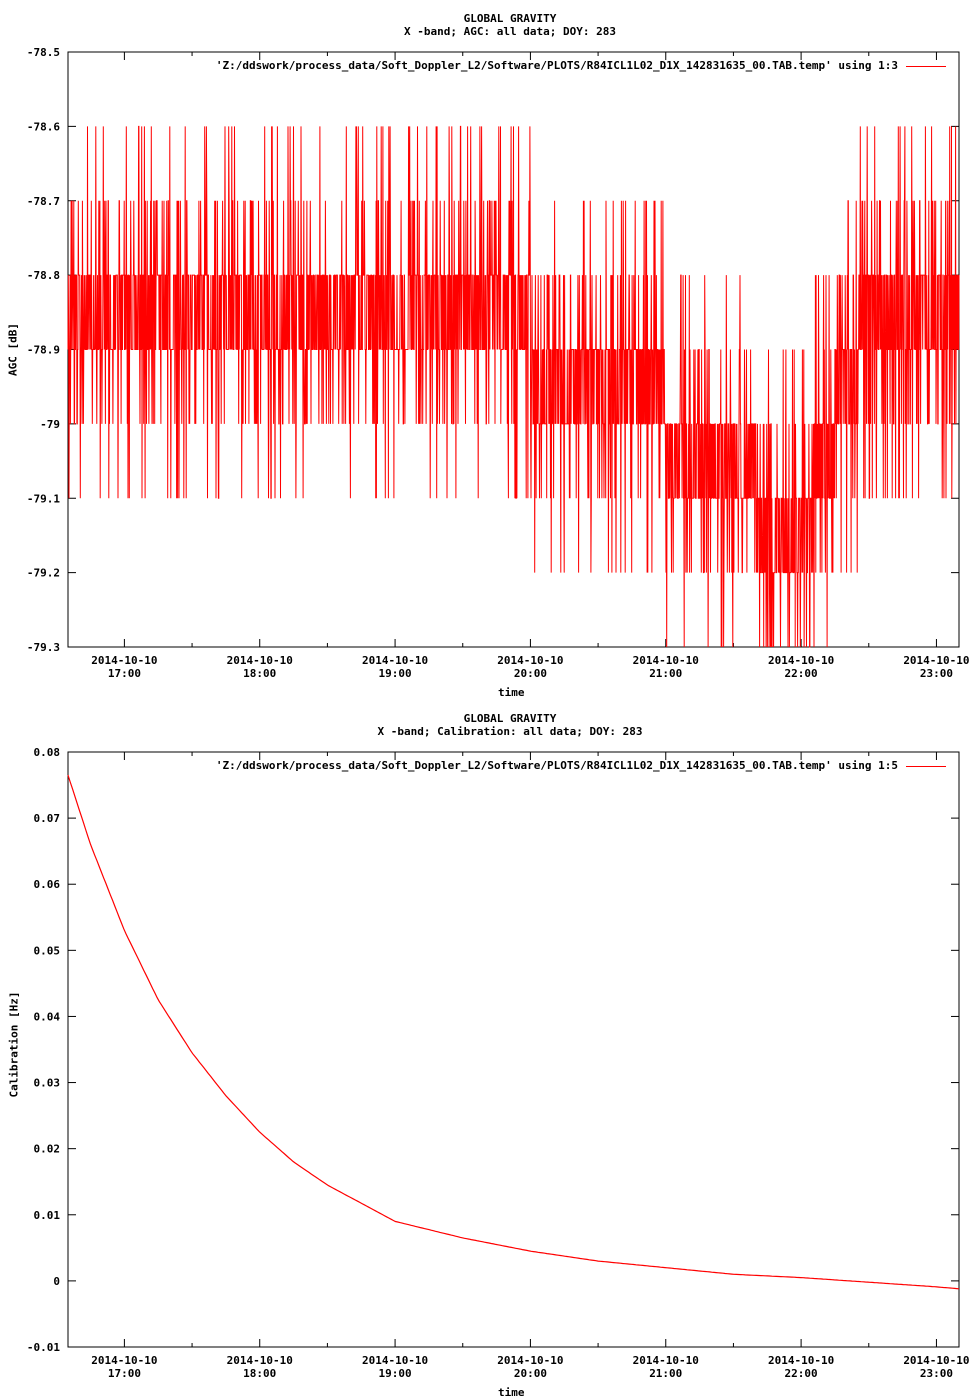 The width and height of the screenshot is (980, 1400). Describe the element at coordinates (47, 950) in the screenshot. I see `y-tick-label: 0.05` at that location.